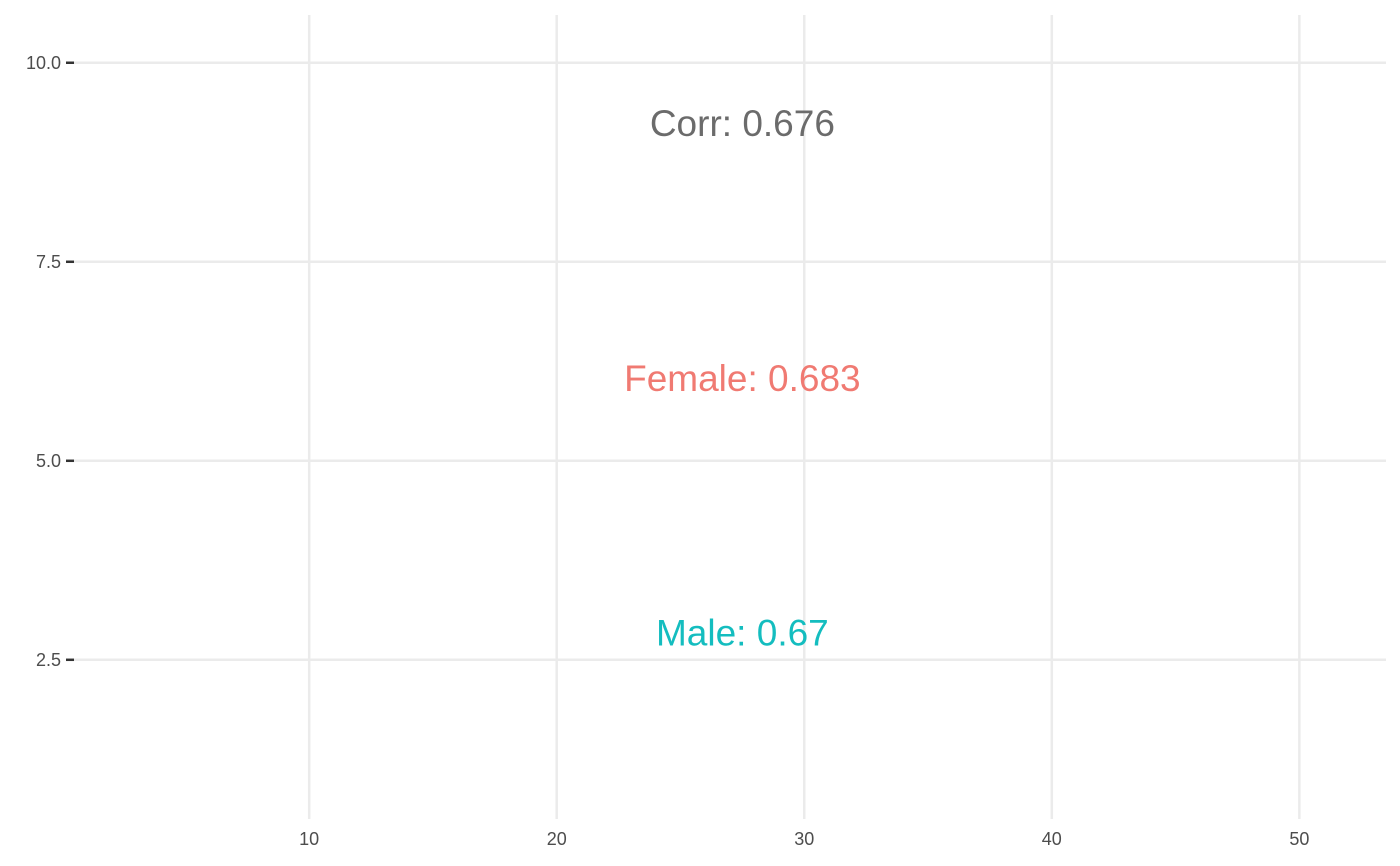  I want to click on annotation-layer: Corr: 0.676 Female: 0.683 Male: 0.67, so click(742, 378).